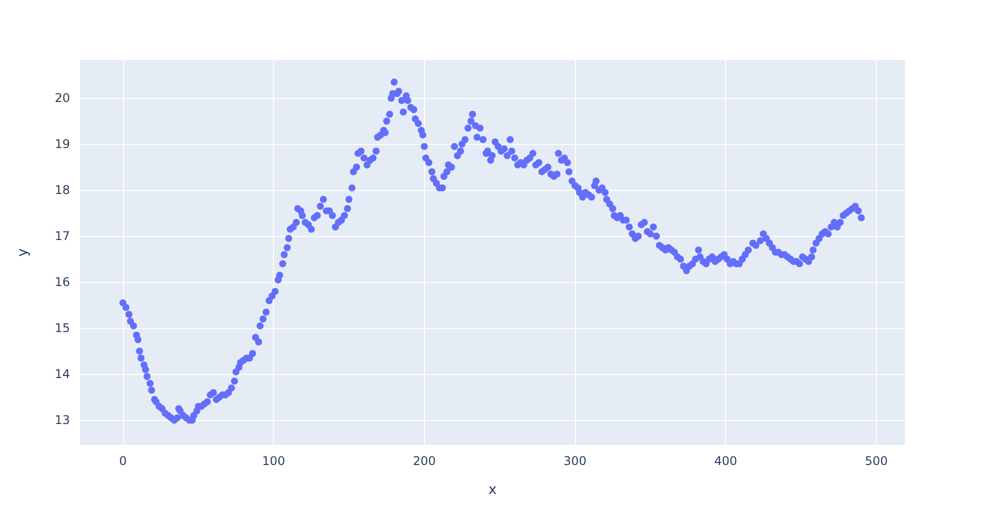 This screenshot has height=525, width=985. Describe the element at coordinates (492, 490) in the screenshot. I see `x-axis-title: x` at that location.